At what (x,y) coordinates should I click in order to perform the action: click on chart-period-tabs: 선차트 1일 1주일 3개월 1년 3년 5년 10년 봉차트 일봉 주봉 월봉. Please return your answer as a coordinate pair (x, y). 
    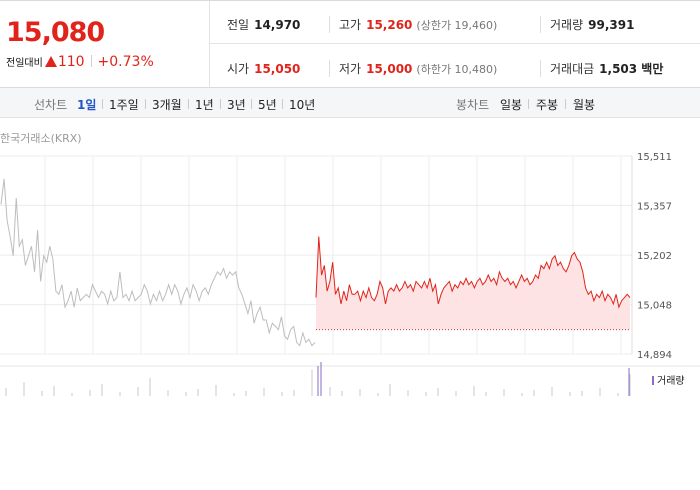
    Looking at the image, I should click on (350, 103).